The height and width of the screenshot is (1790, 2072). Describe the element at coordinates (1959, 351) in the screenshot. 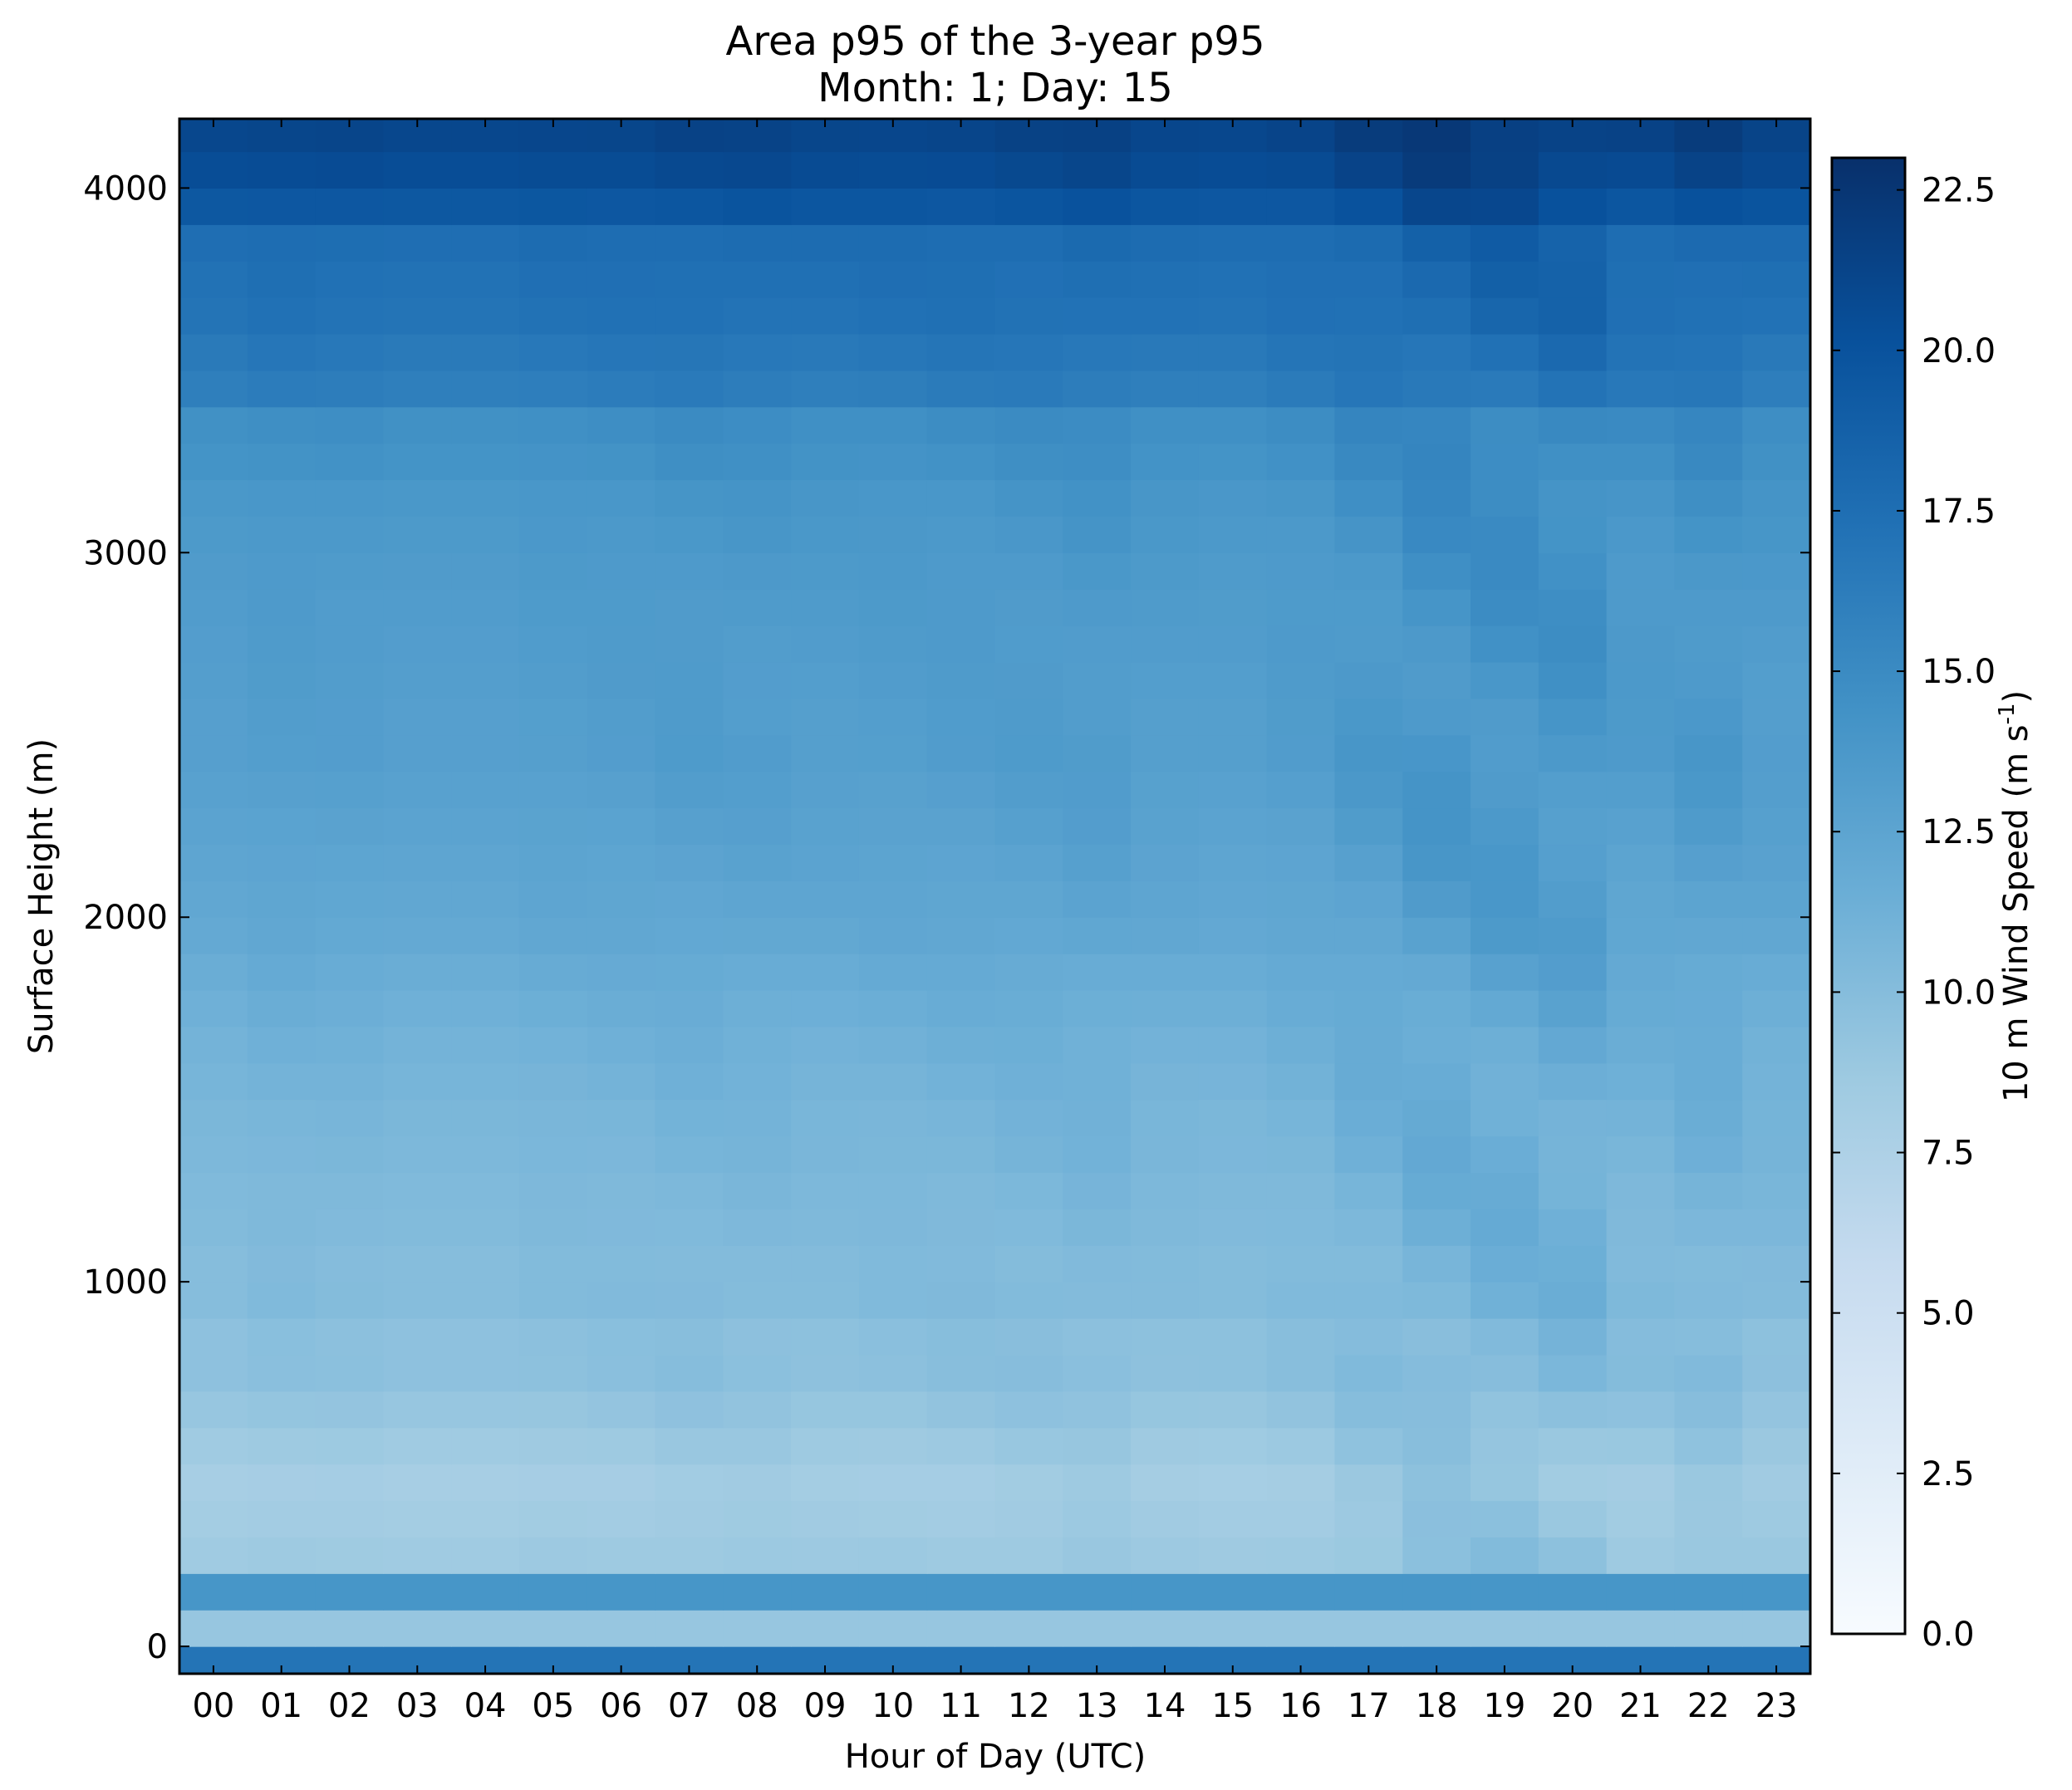

I see `colorbar-tick-label: 20.0` at that location.